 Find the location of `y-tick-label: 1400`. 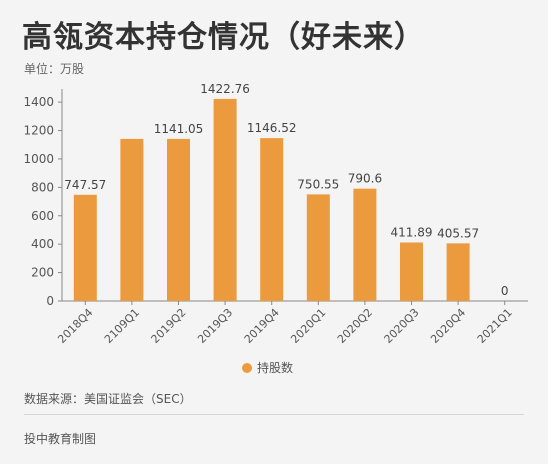

y-tick-label: 1400 is located at coordinates (38, 102).